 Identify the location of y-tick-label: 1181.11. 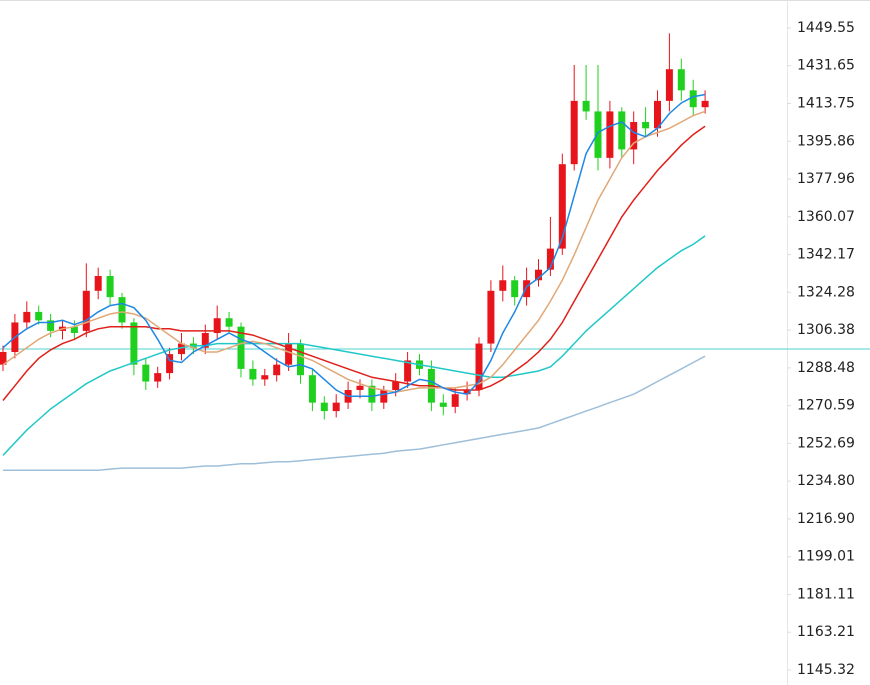
(826, 594).